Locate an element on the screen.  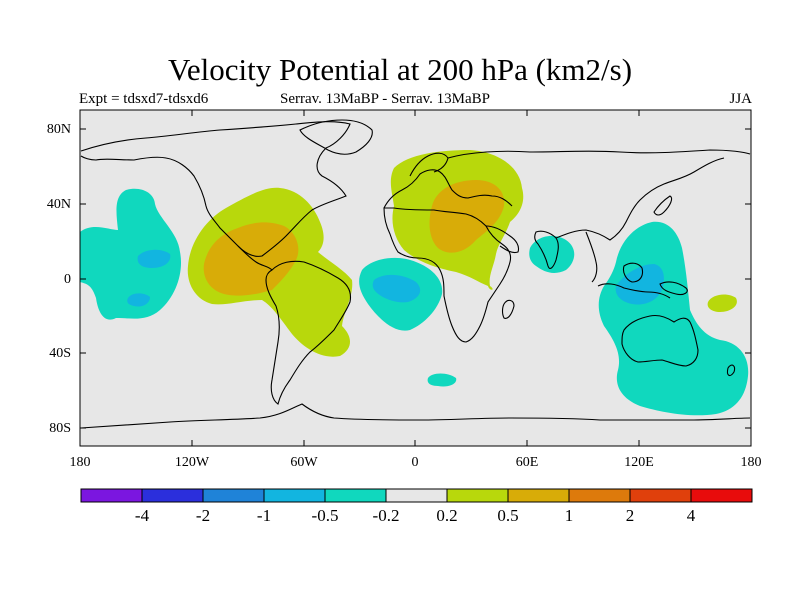
experiment-label: Expt = tdsxd7-tdsxd6 is located at coordinates (144, 99).